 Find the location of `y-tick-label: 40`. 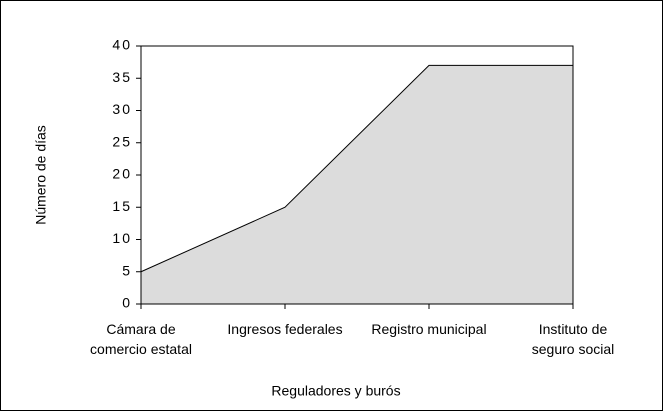

y-tick-label: 40 is located at coordinates (122, 45).